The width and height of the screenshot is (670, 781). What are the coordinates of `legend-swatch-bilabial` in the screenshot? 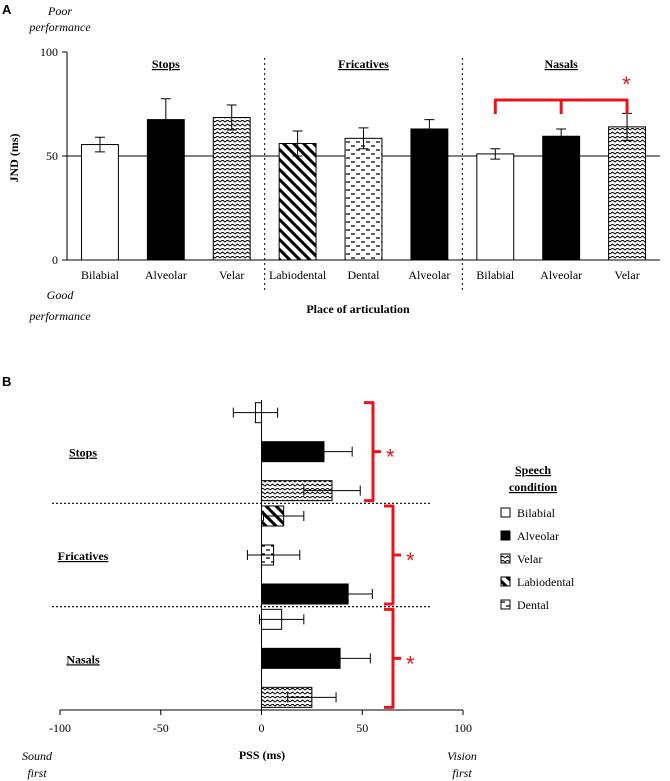 It's located at (505, 512).